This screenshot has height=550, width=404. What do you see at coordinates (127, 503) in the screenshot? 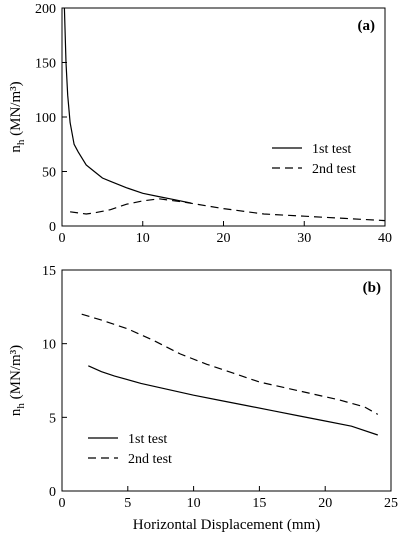
I see `x-tick-label: 5` at bounding box center [127, 503].